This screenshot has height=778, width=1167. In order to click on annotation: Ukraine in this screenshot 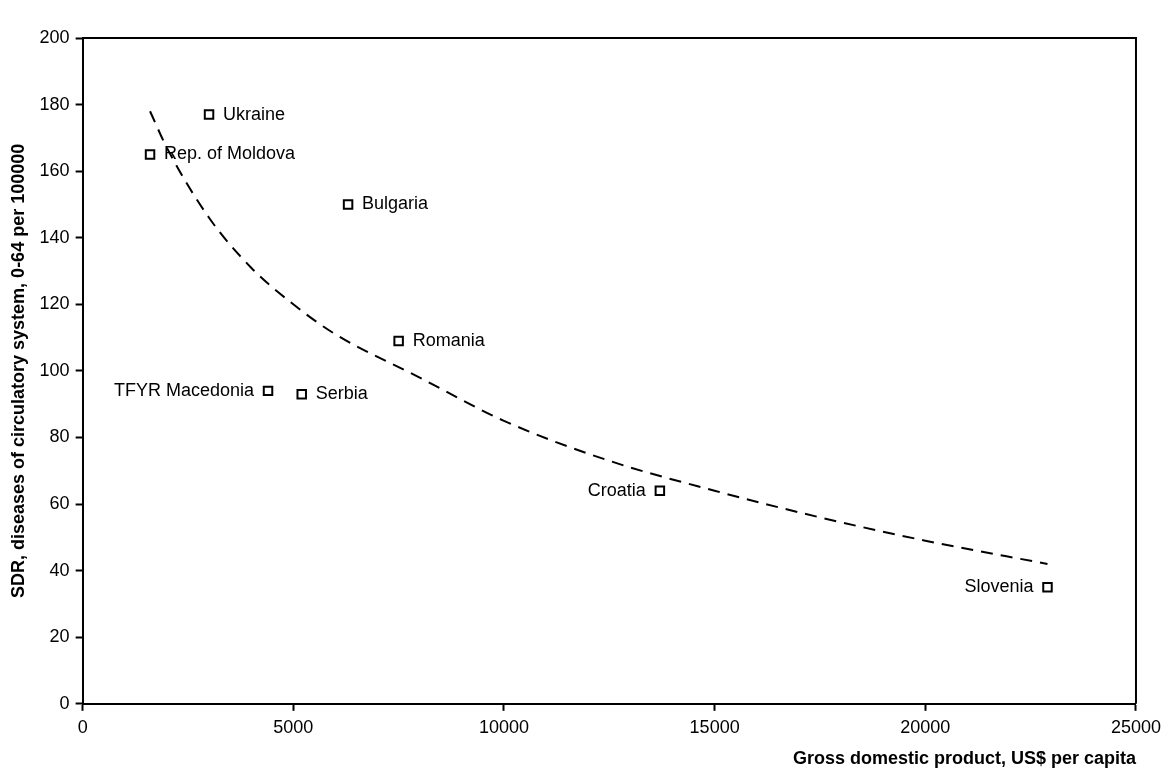, I will do `click(254, 113)`.